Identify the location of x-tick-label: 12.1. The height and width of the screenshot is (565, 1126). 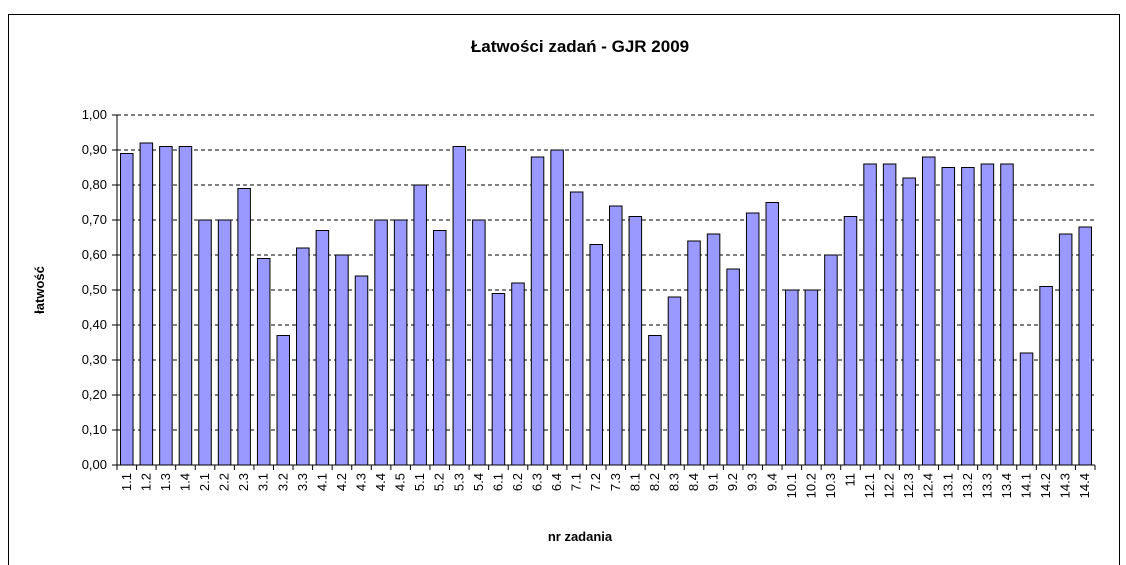
(869, 485).